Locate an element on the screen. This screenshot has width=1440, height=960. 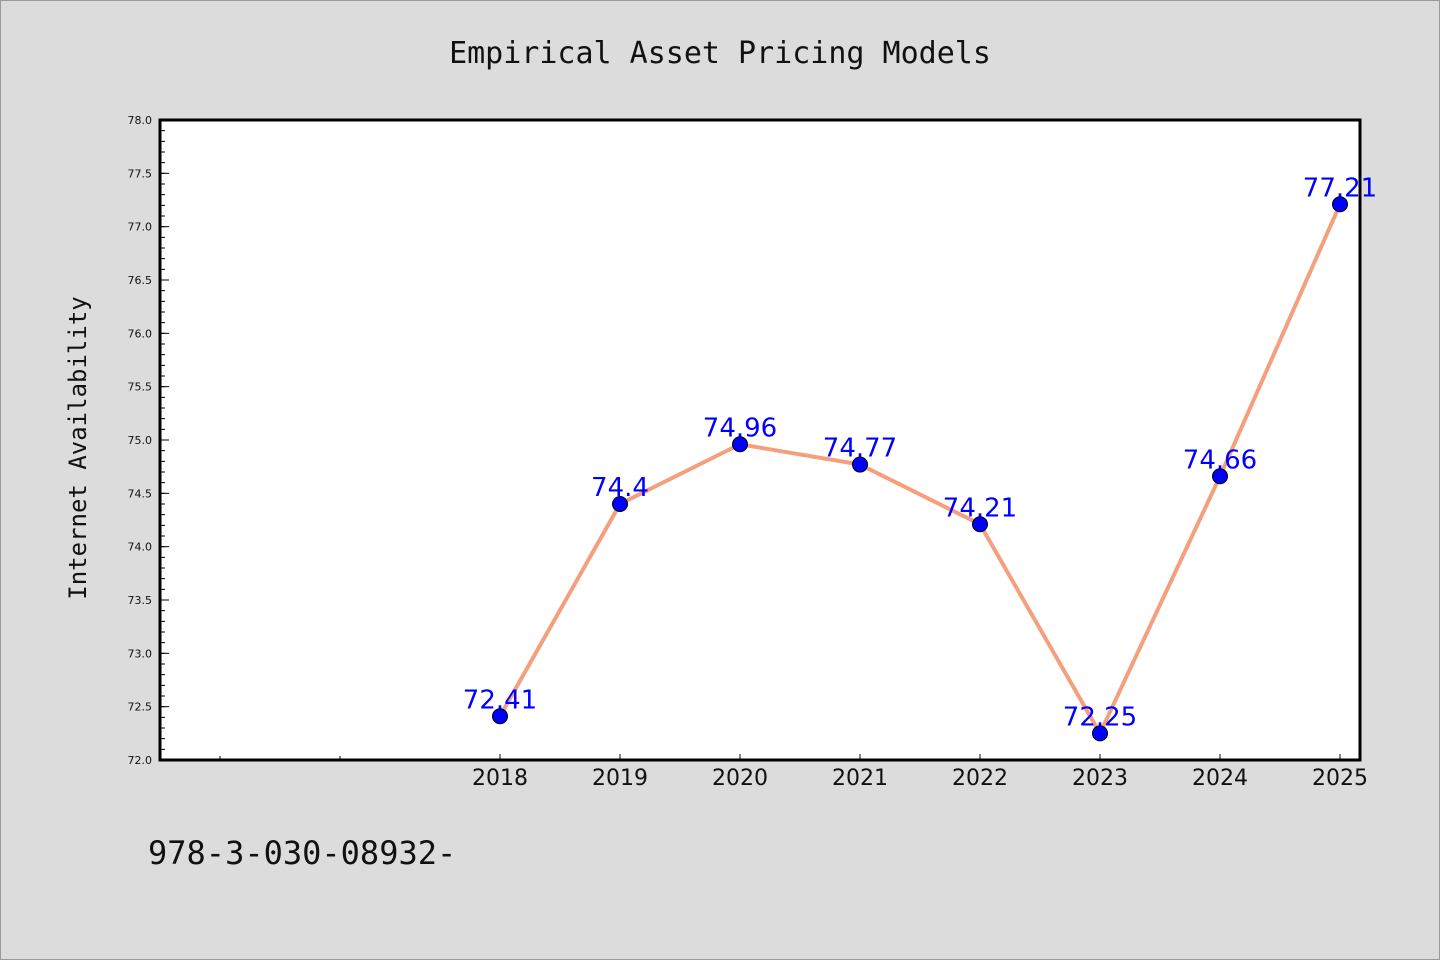
y-tick-label: 76.0 is located at coordinates (140, 333).